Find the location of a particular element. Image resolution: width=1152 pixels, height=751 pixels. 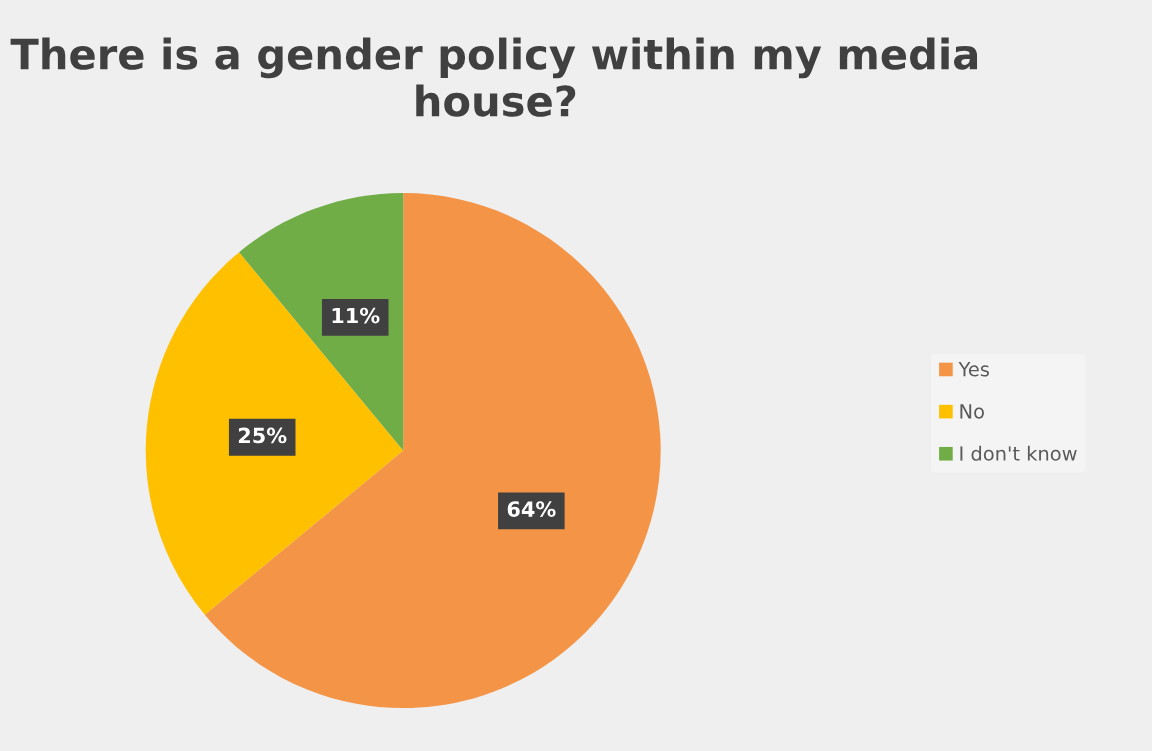

data-label: 11% is located at coordinates (356, 315).